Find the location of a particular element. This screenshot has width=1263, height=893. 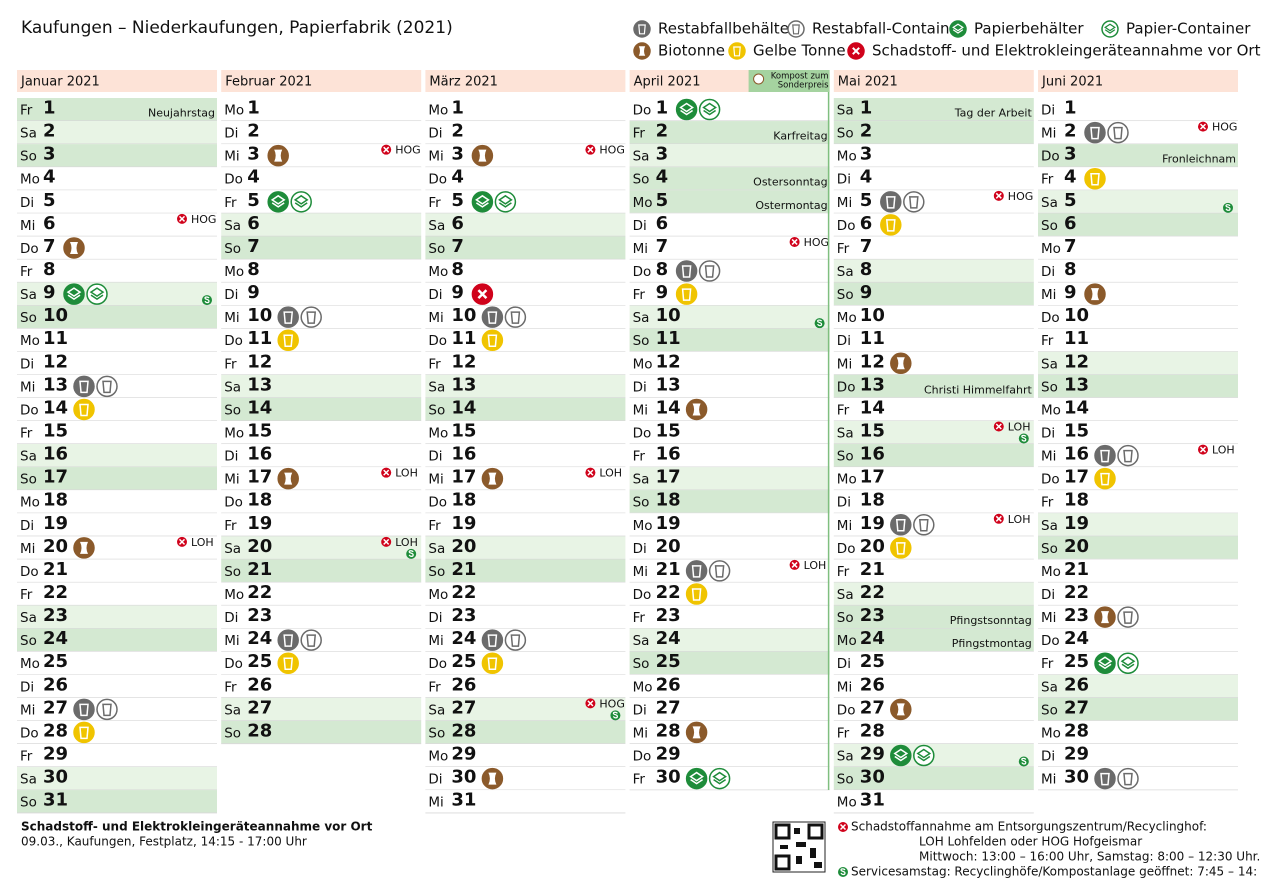

day-number: 27 is located at coordinates (55, 707).